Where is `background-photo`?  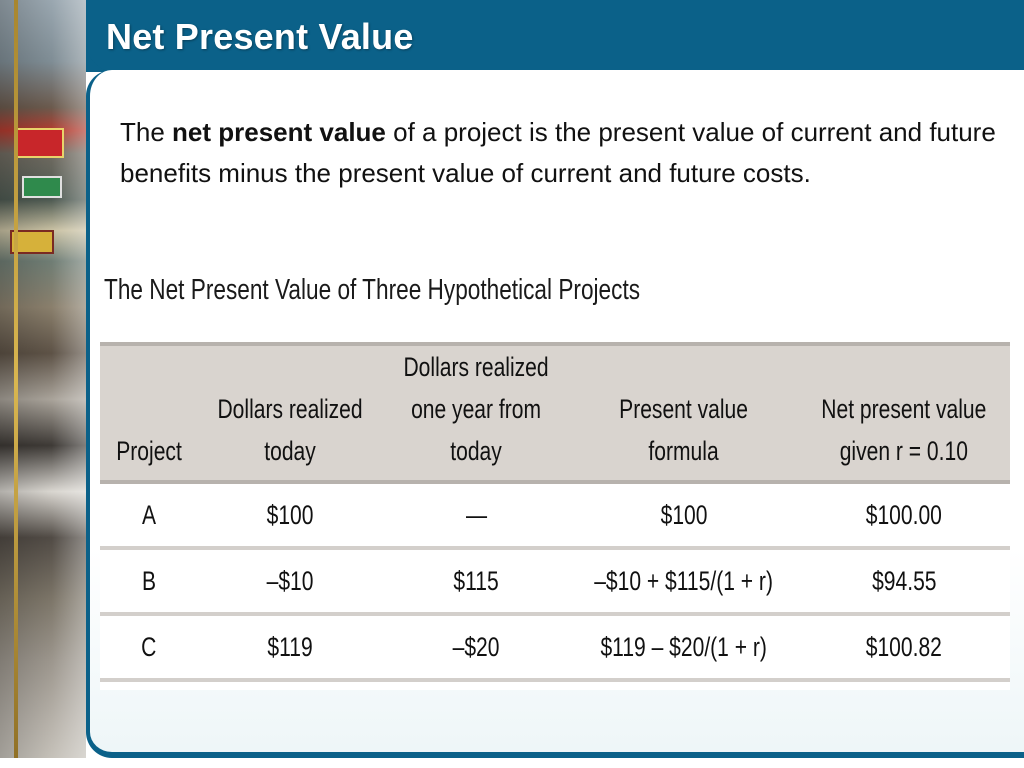 background-photo is located at coordinates (43, 384).